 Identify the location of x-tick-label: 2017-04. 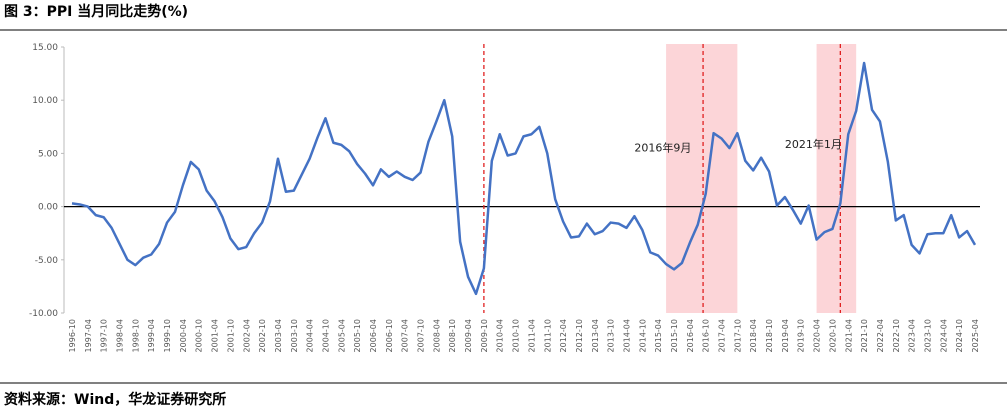
(722, 335).